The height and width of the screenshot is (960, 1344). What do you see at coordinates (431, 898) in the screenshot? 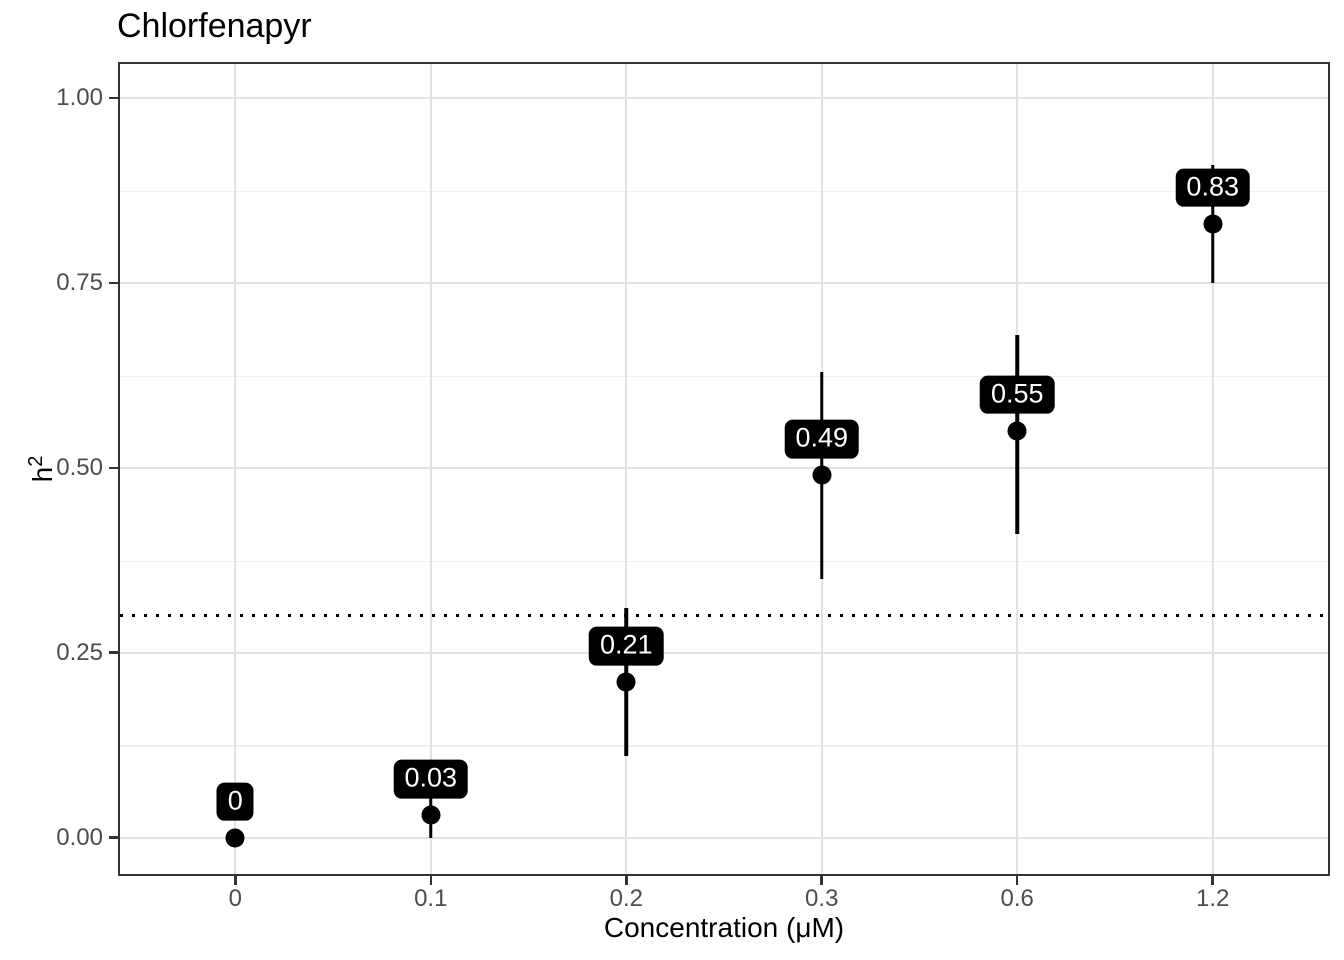
I see `x-tick-label: 0.1` at bounding box center [431, 898].